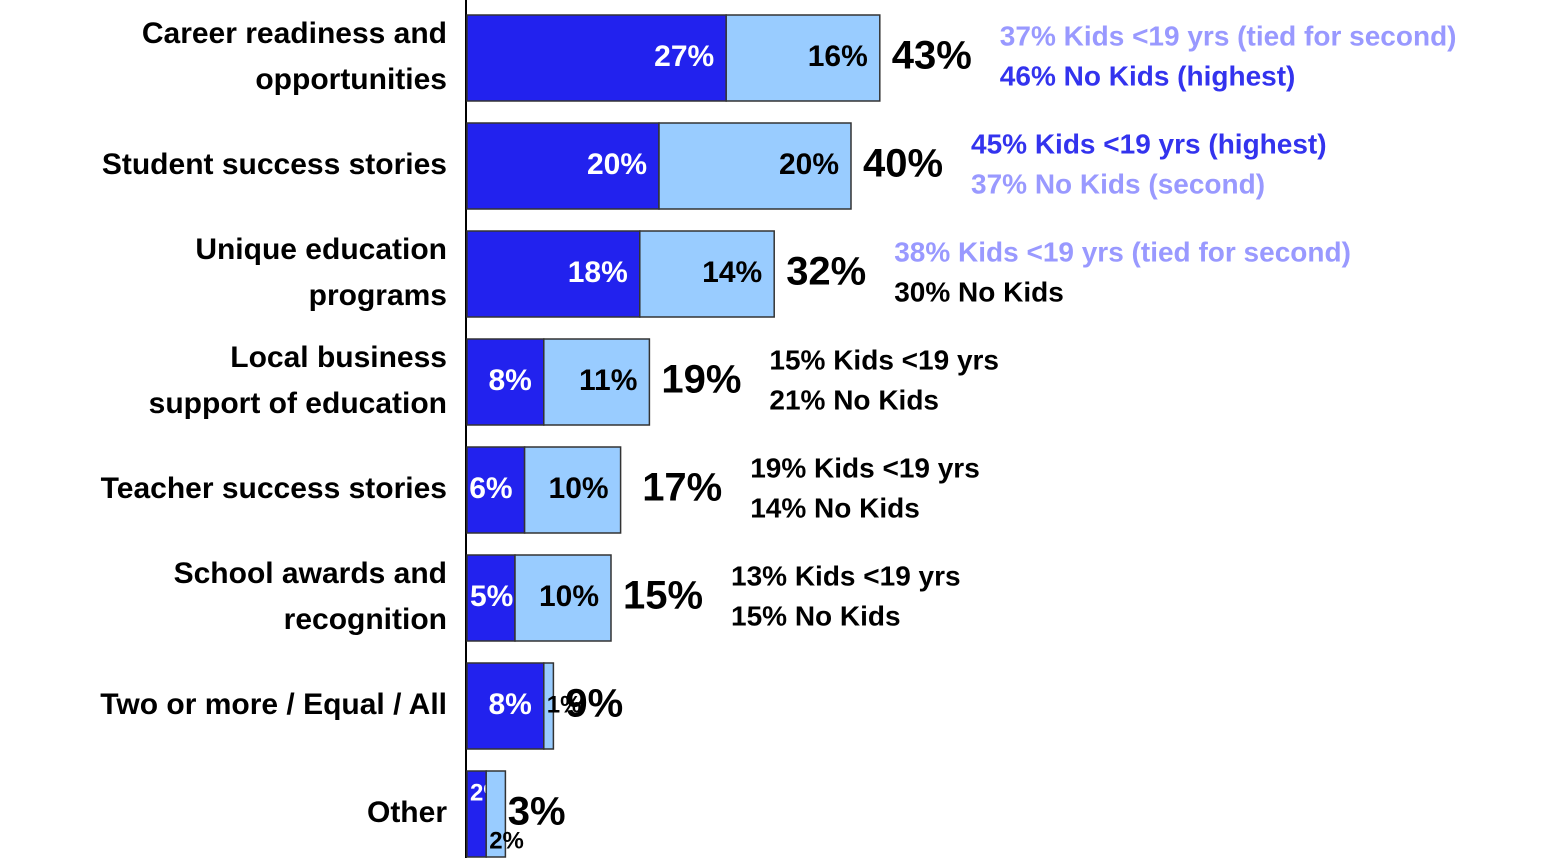 The width and height of the screenshot is (1543, 858). I want to click on annotation: 45% Kids <19 yrs (highest), so click(1149, 143).